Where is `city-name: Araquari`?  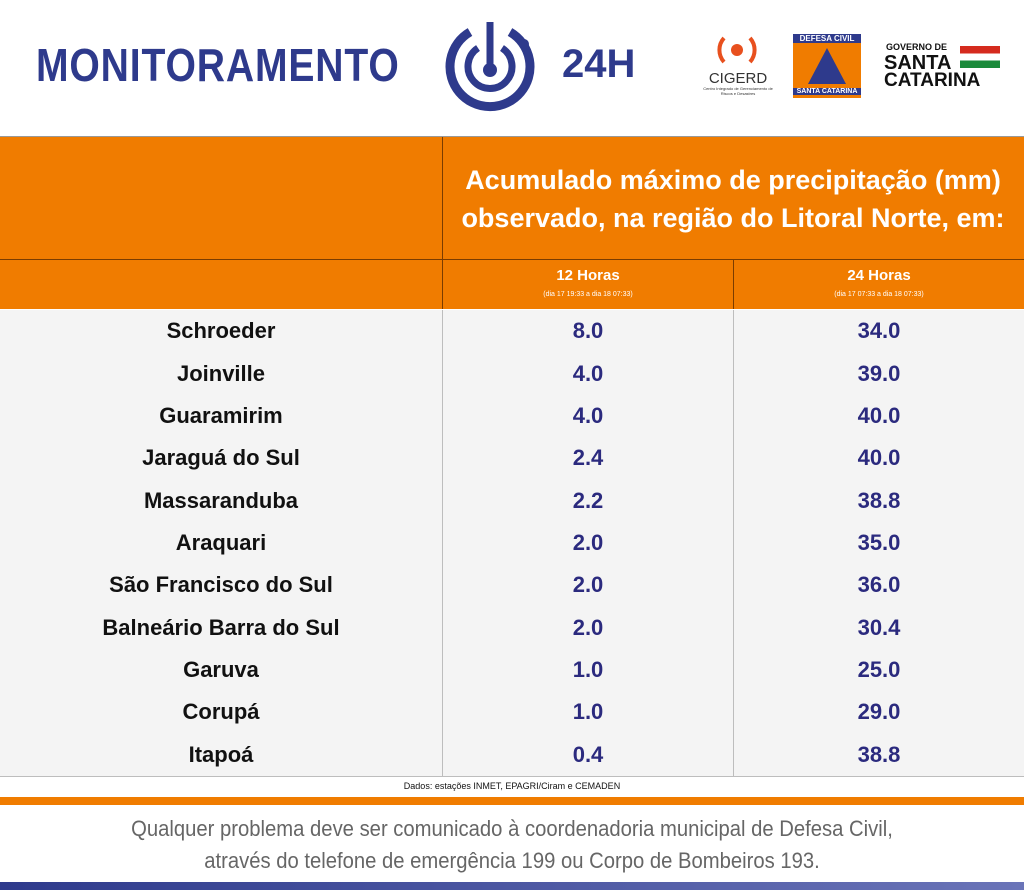
city-name: Araquari is located at coordinates (221, 542).